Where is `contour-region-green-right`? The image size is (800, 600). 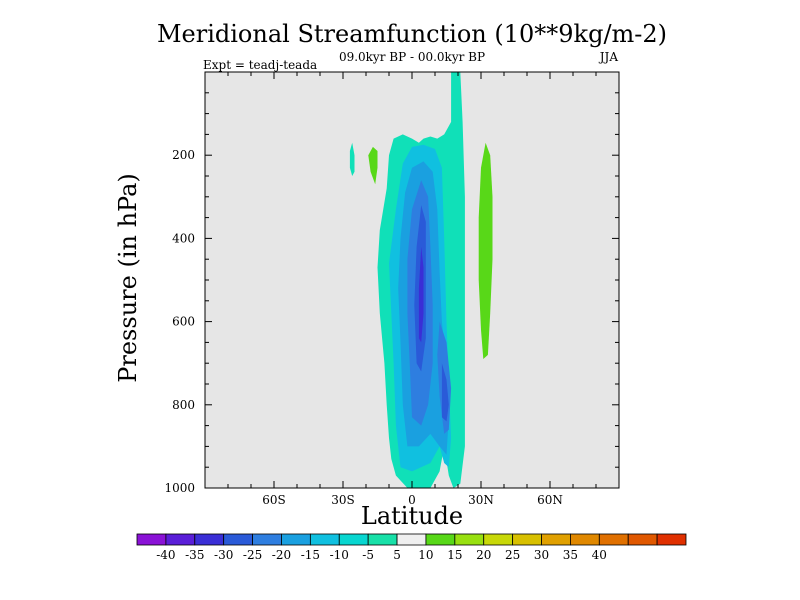 contour-region-green-right is located at coordinates (485, 250).